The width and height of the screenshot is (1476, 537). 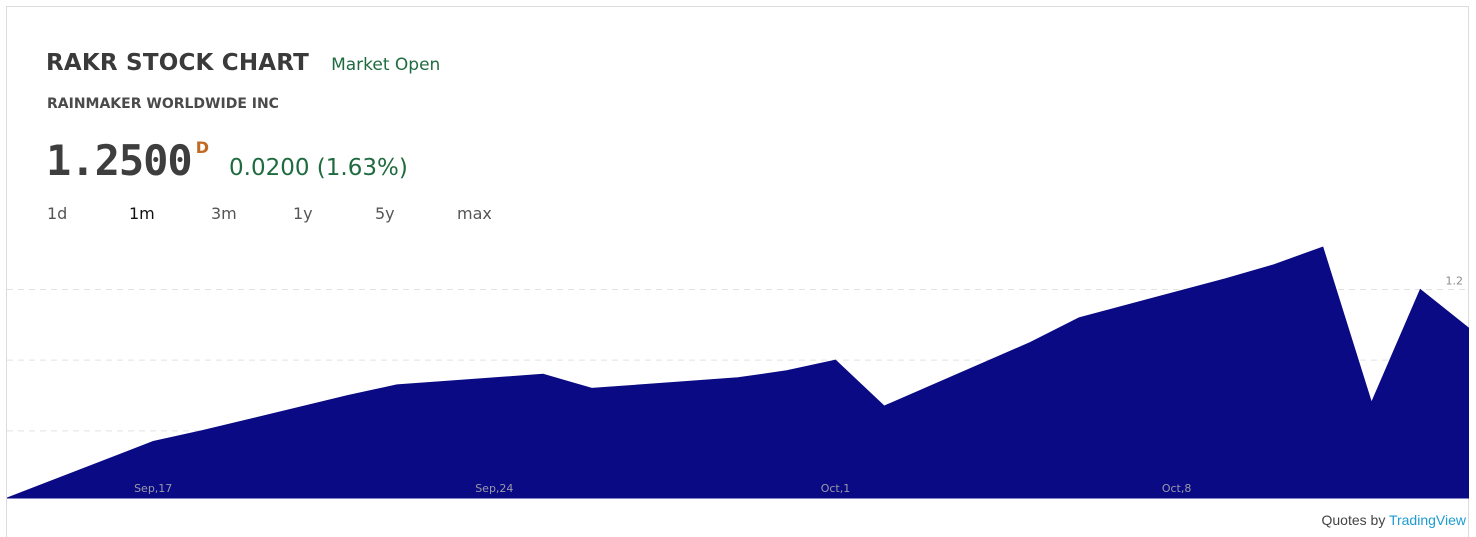 What do you see at coordinates (163, 104) in the screenshot?
I see `company-name: RAINMAKER WORLDWIDE INC` at bounding box center [163, 104].